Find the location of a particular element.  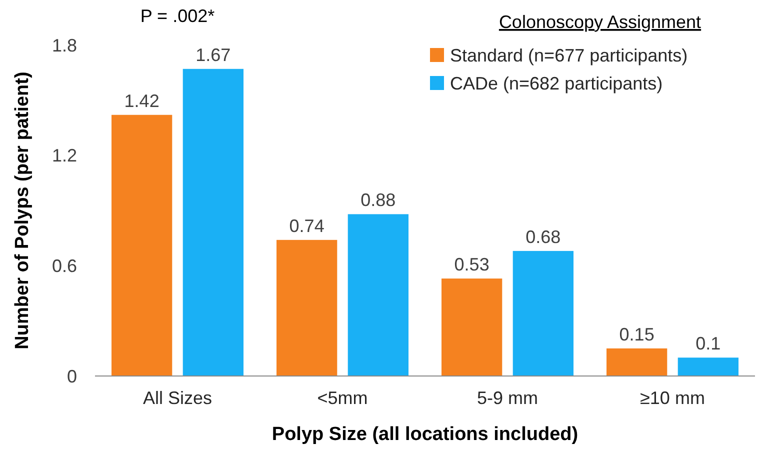

x-tick-label: All Sizes is located at coordinates (177, 398).